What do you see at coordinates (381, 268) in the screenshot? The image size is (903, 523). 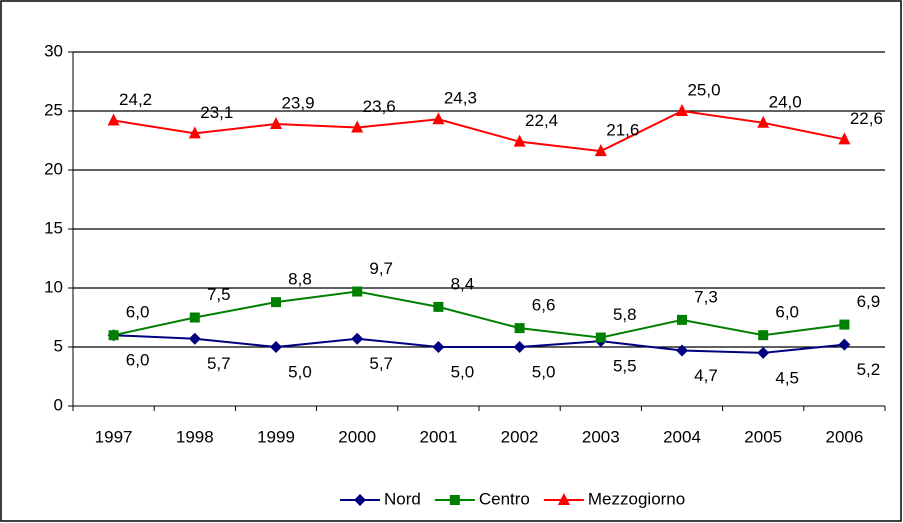 I see `value-label: 9,7` at bounding box center [381, 268].